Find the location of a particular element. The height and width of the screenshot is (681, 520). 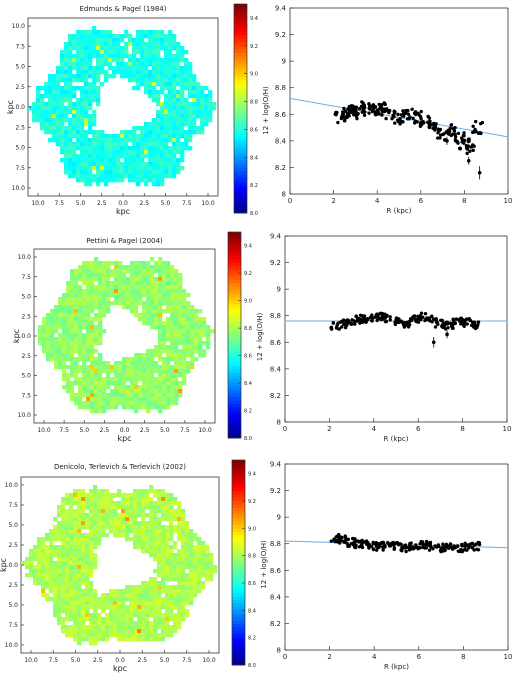

map-y-label: kpc is located at coordinates (4, 565).